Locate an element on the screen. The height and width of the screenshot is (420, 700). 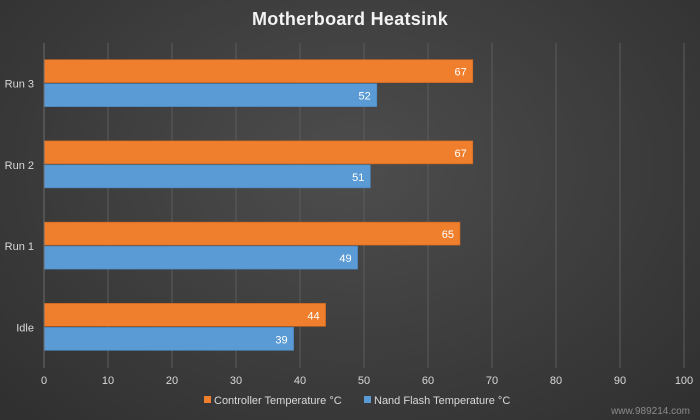
data-label: 51 is located at coordinates (358, 178).